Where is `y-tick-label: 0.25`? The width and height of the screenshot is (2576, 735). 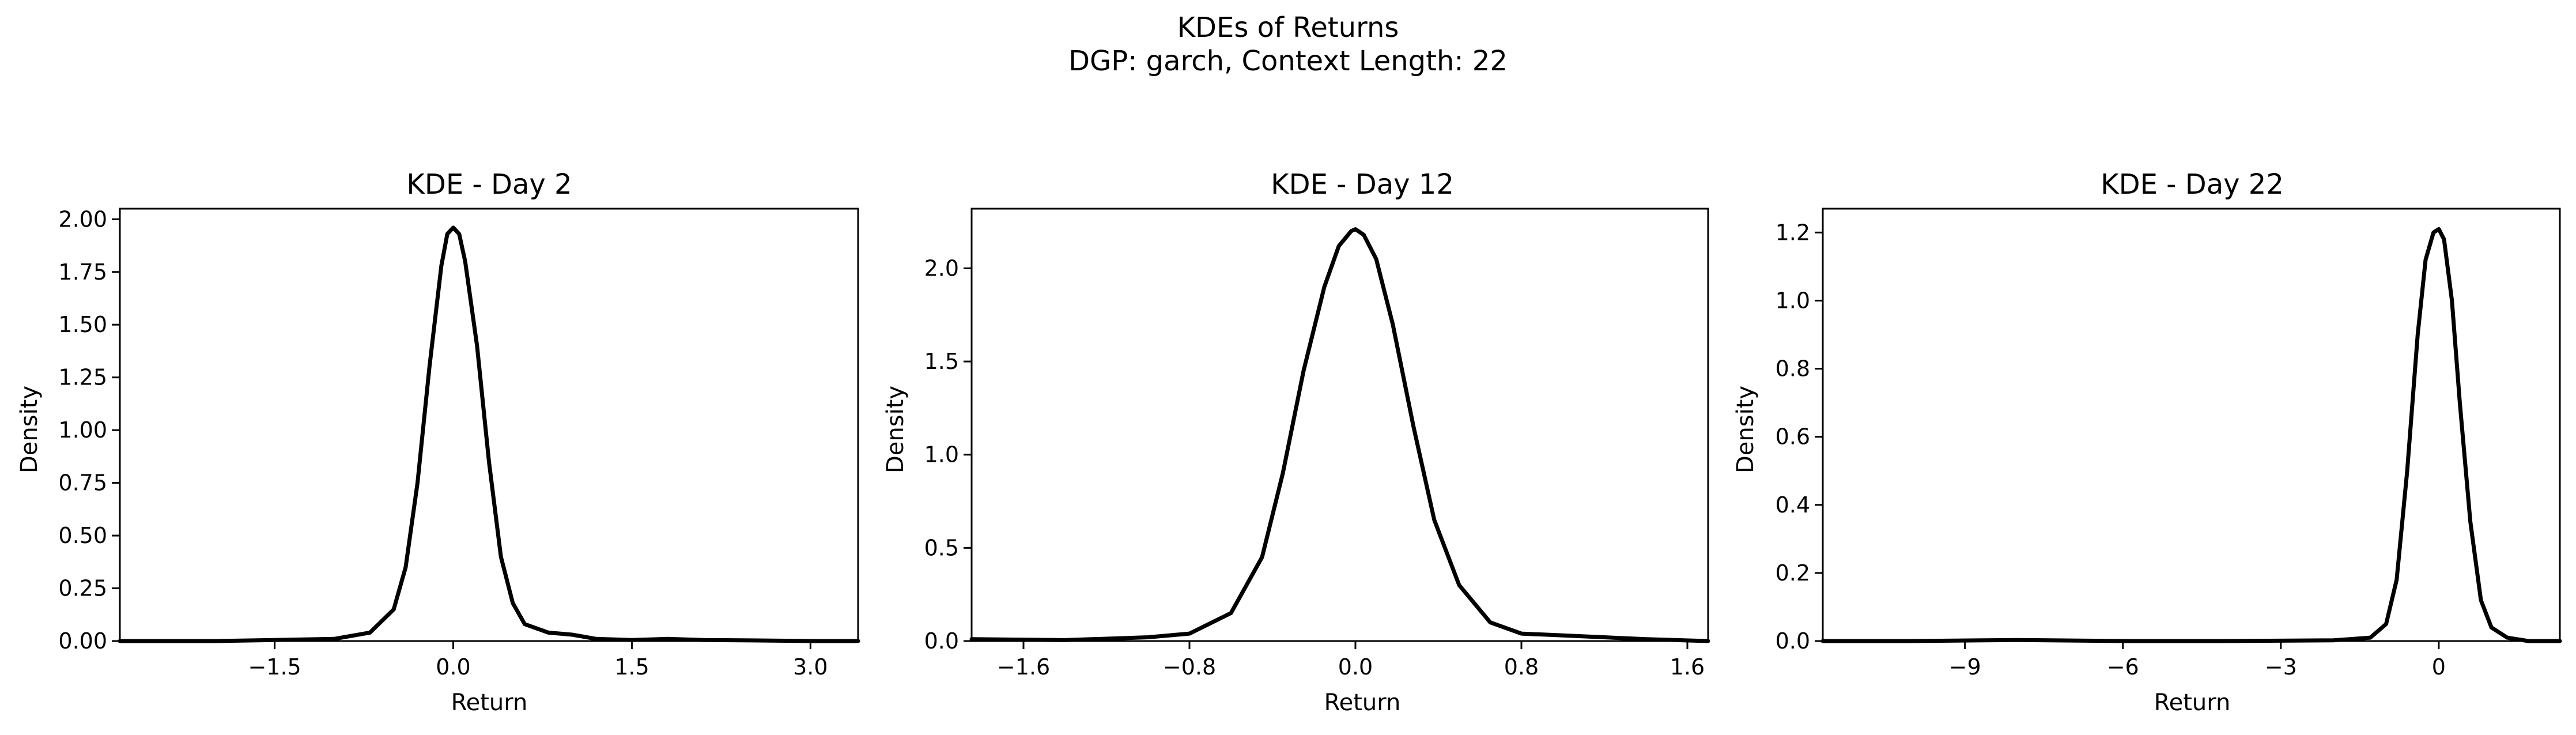 y-tick-label: 0.25 is located at coordinates (82, 588).